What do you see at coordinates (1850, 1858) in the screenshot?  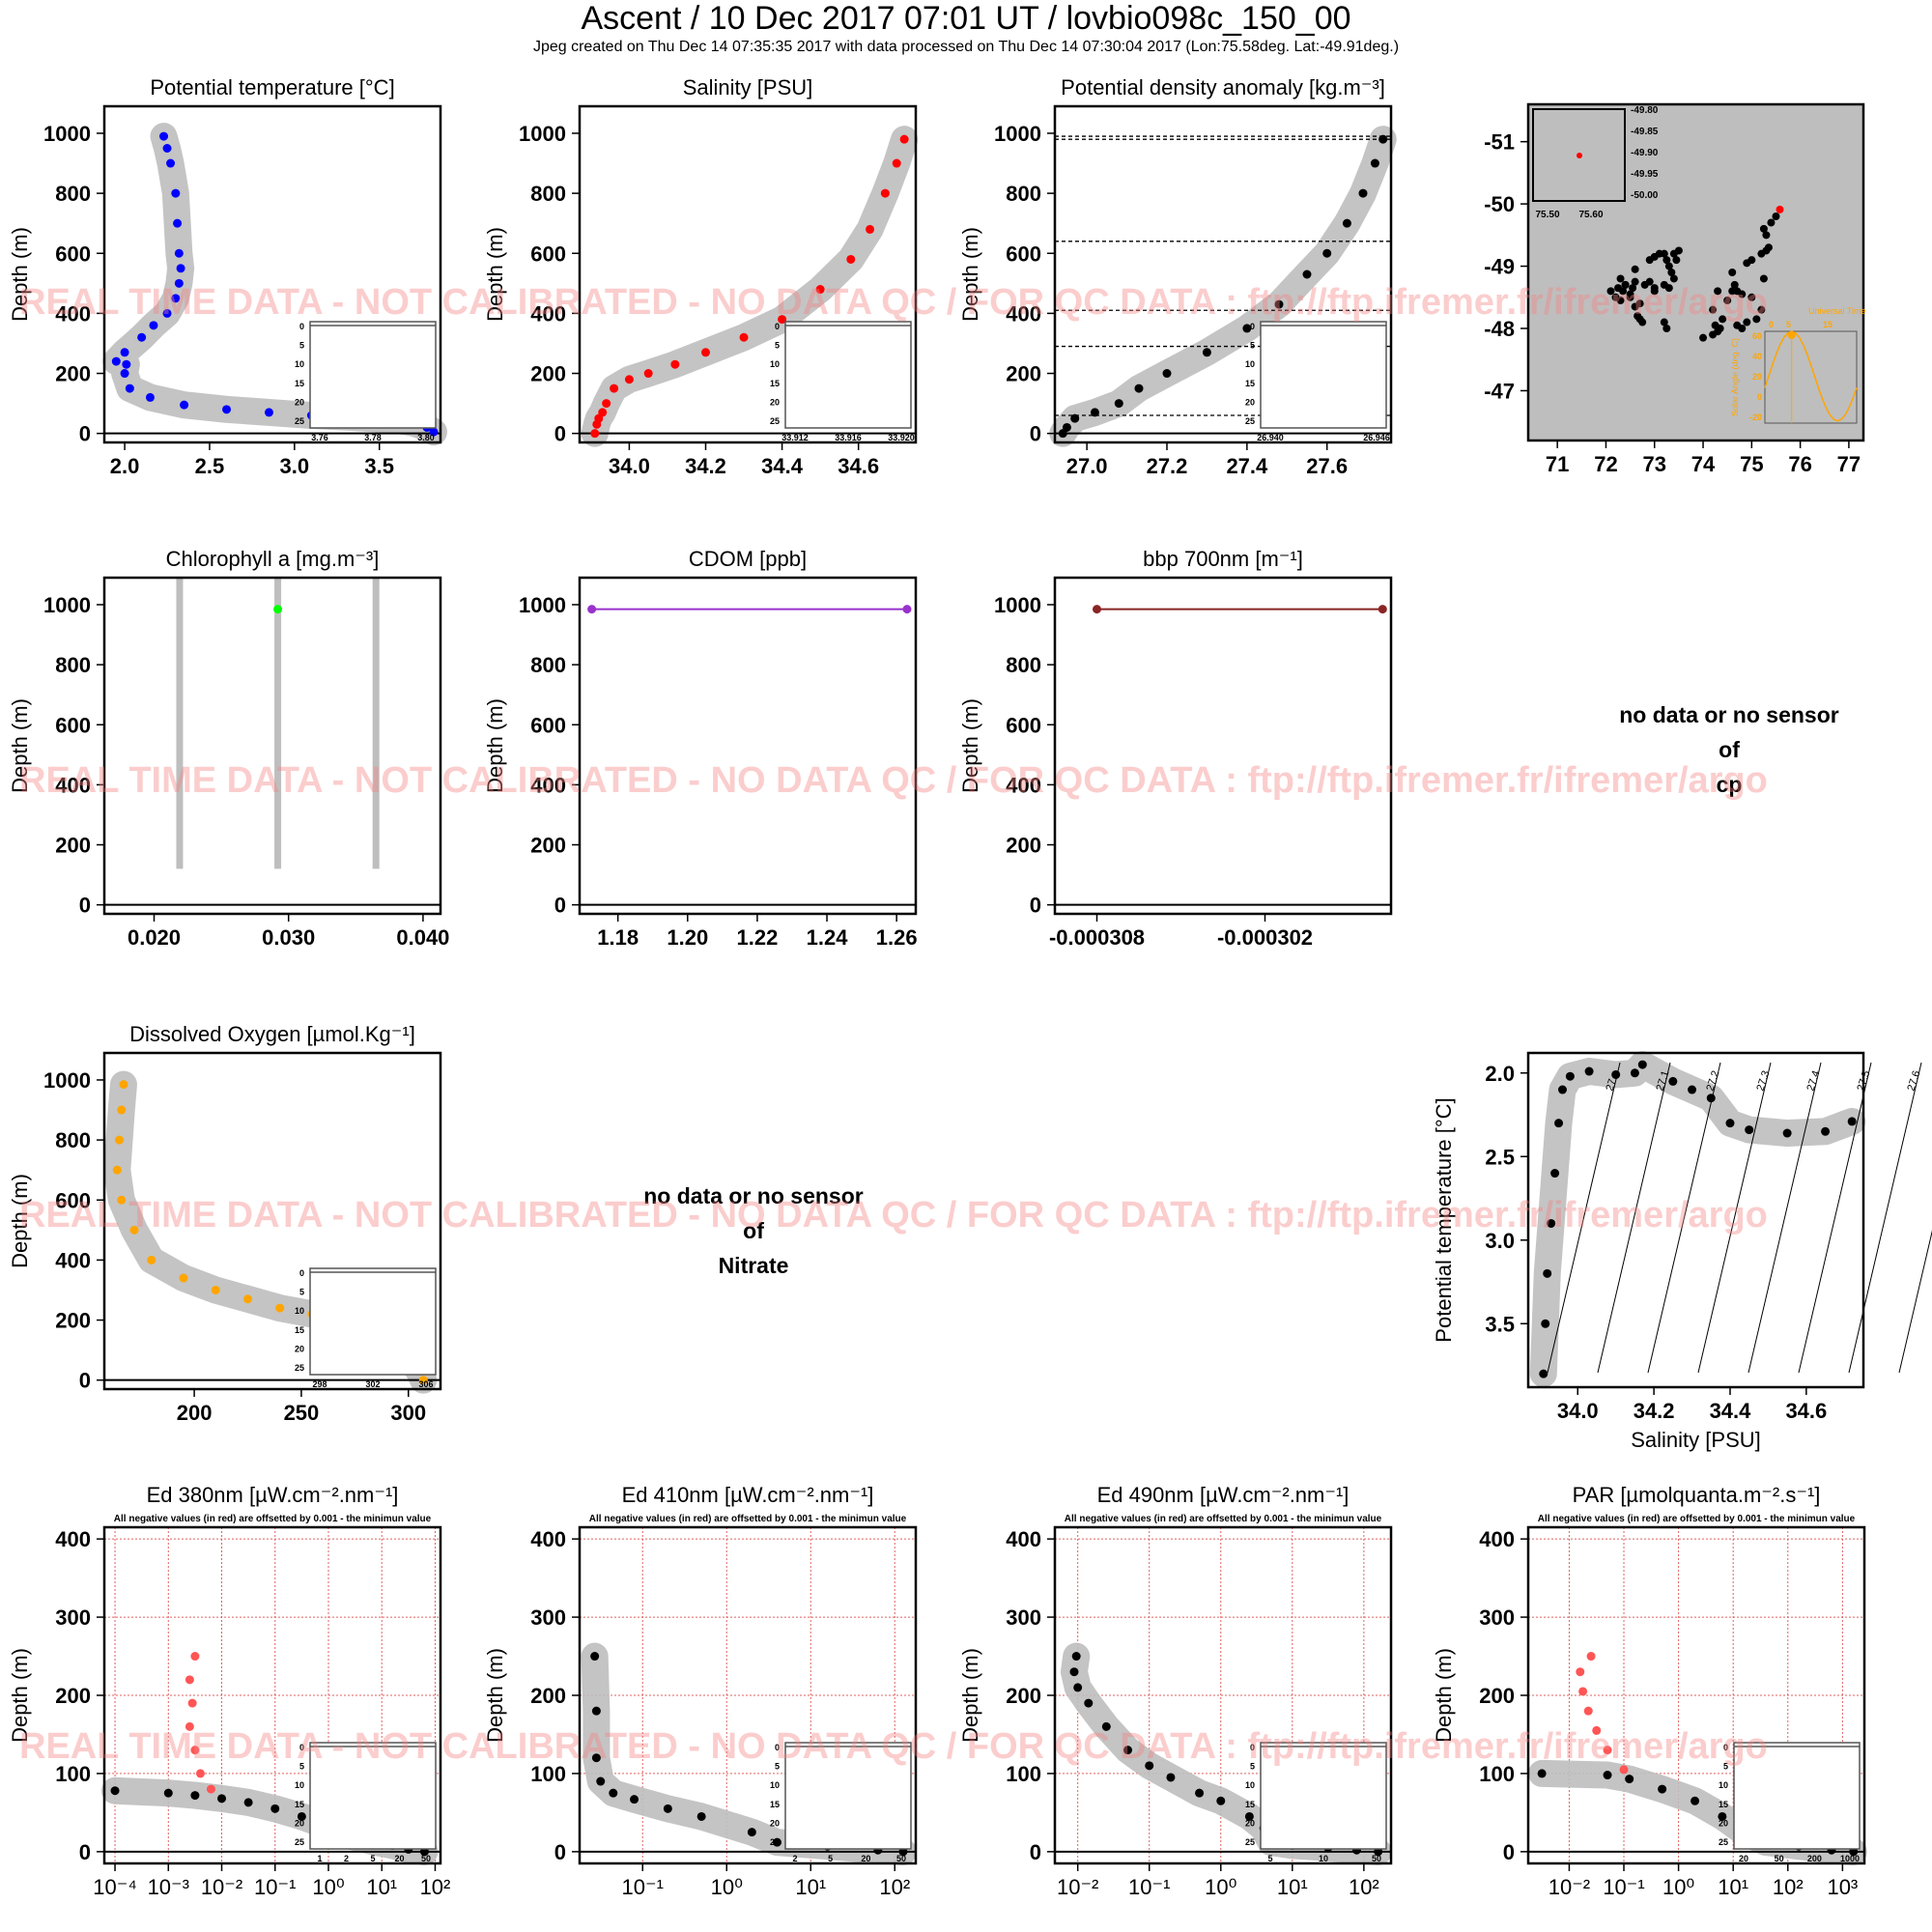 I see `inset-x-tick-label: 1000` at bounding box center [1850, 1858].